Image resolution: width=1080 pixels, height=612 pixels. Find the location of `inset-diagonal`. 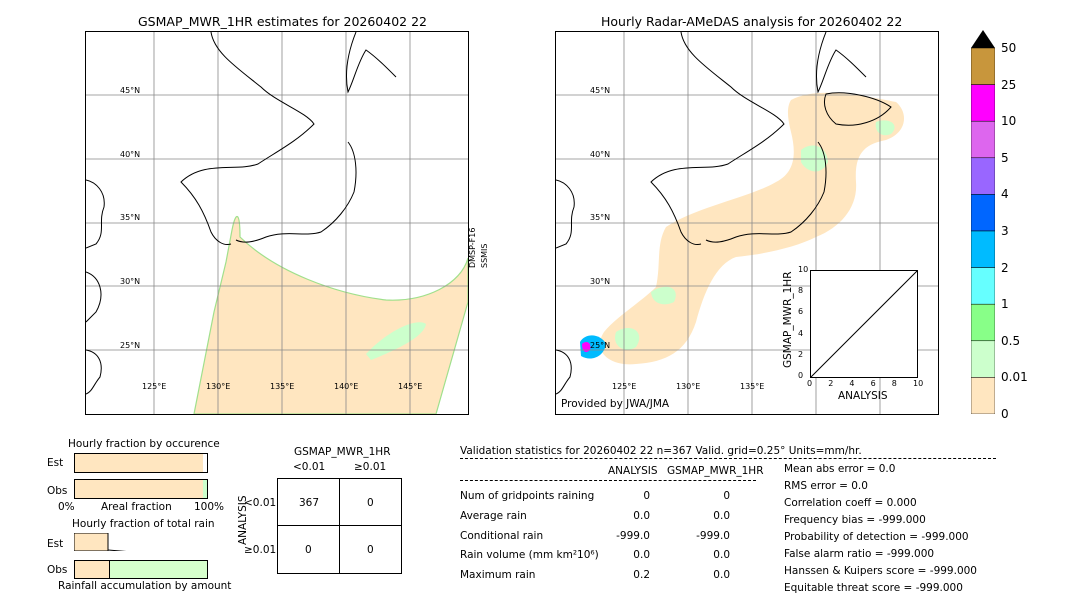

inset-diagonal is located at coordinates (864, 324).